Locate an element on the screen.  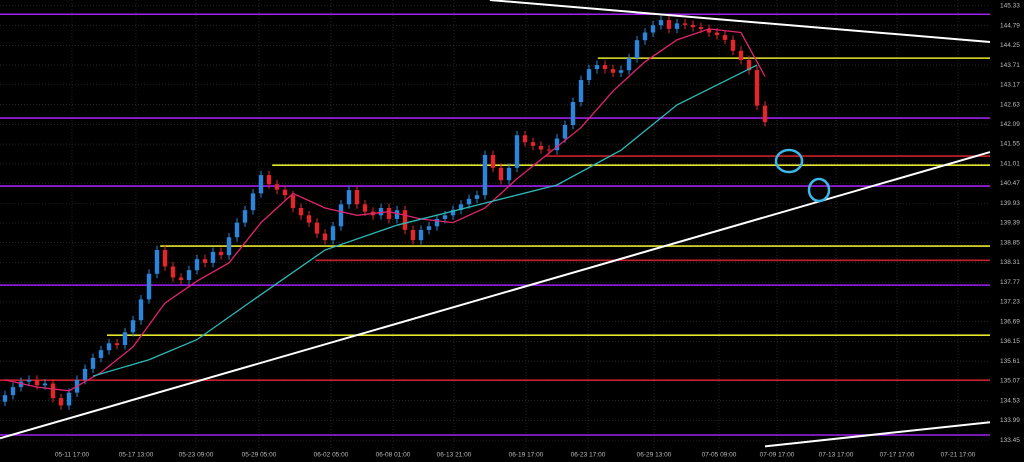
x-tick-label: 07-13 17:00 is located at coordinates (836, 455).